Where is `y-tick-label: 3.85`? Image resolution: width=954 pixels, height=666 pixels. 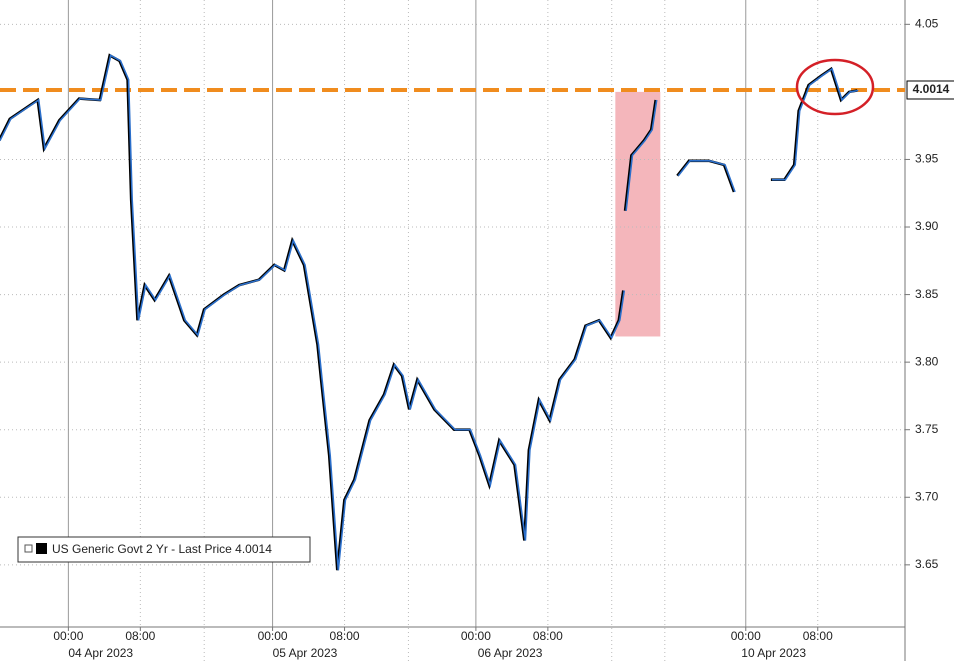 y-tick-label: 3.85 is located at coordinates (927, 294).